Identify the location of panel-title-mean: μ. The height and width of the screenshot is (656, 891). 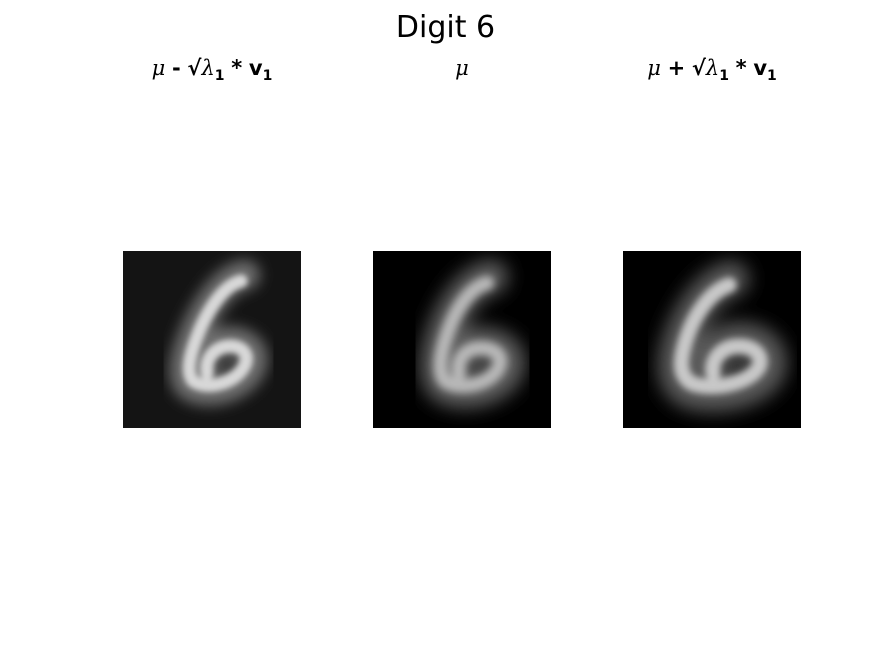
(462, 68).